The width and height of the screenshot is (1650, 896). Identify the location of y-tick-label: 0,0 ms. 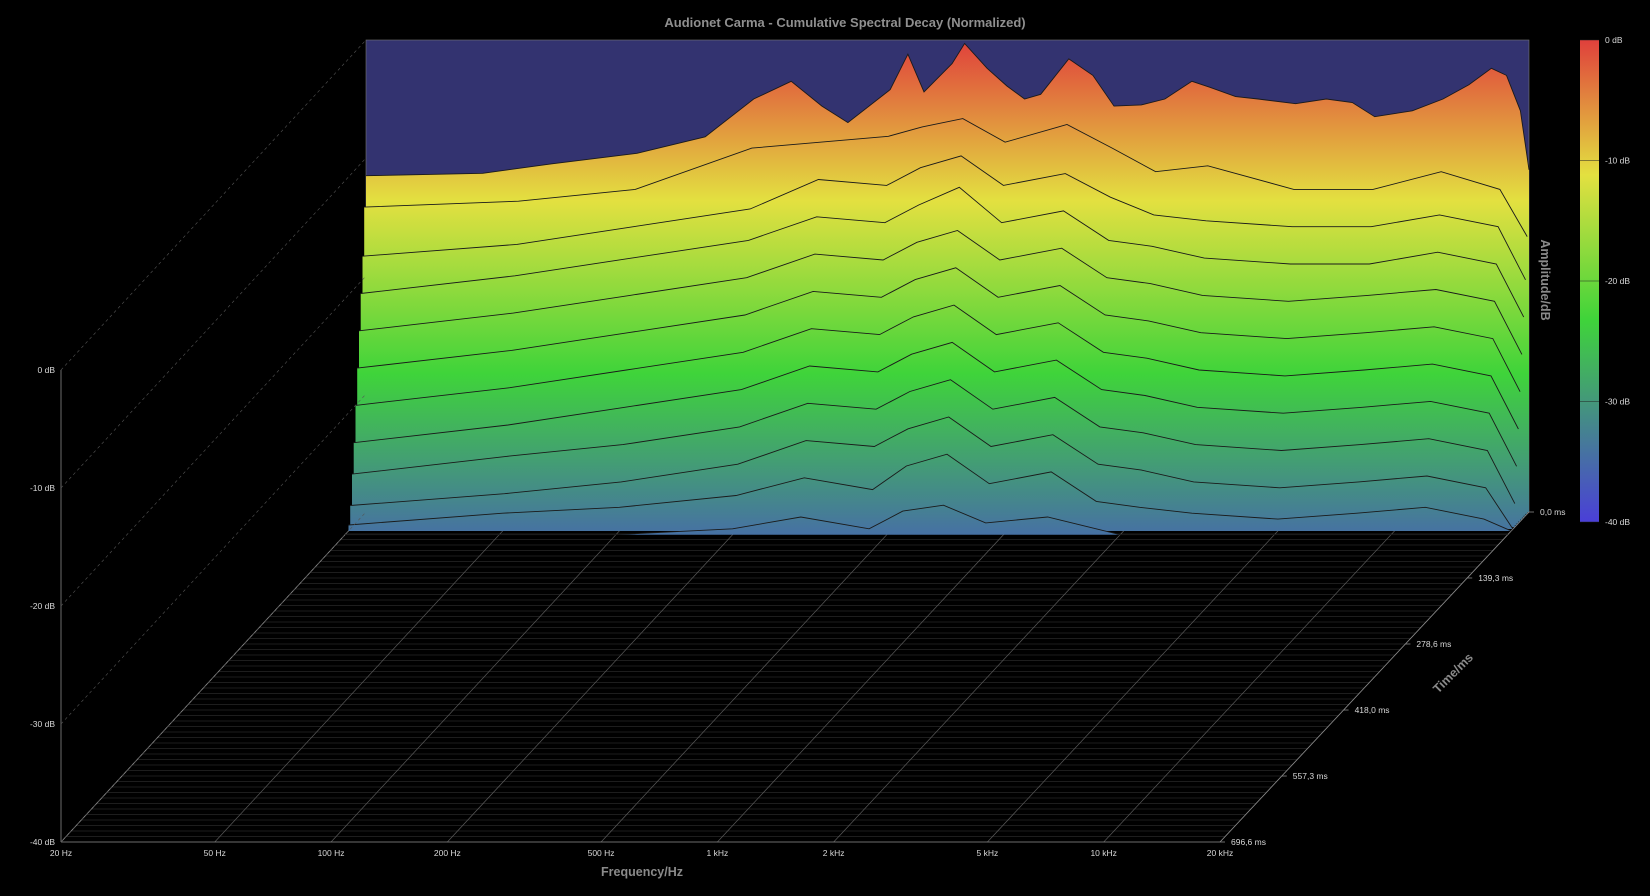
(1553, 512).